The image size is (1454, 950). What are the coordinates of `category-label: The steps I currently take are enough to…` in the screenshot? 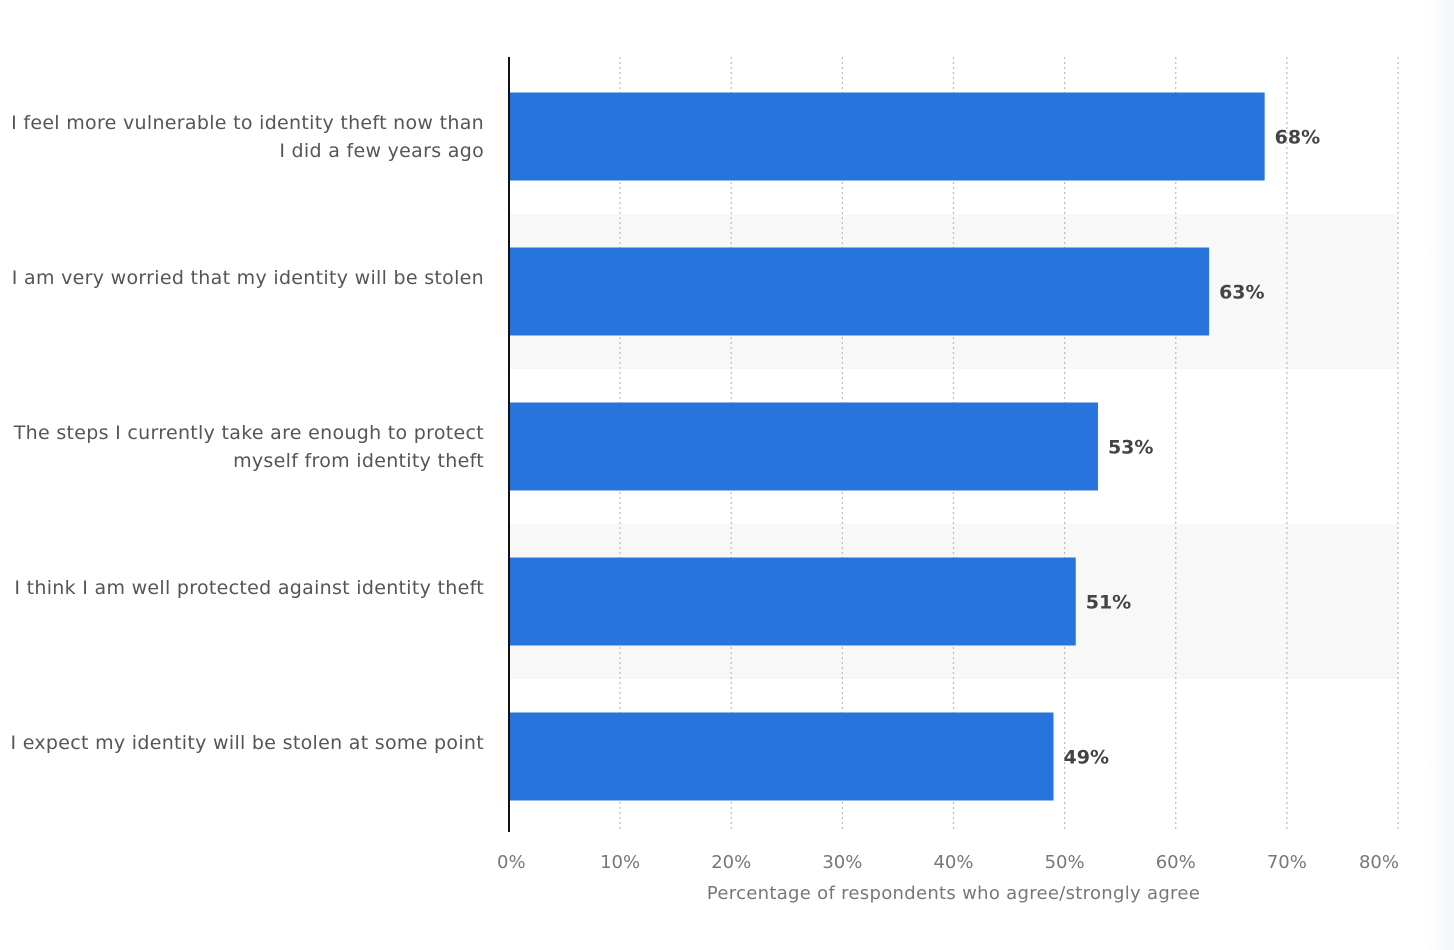 It's located at (248, 446).